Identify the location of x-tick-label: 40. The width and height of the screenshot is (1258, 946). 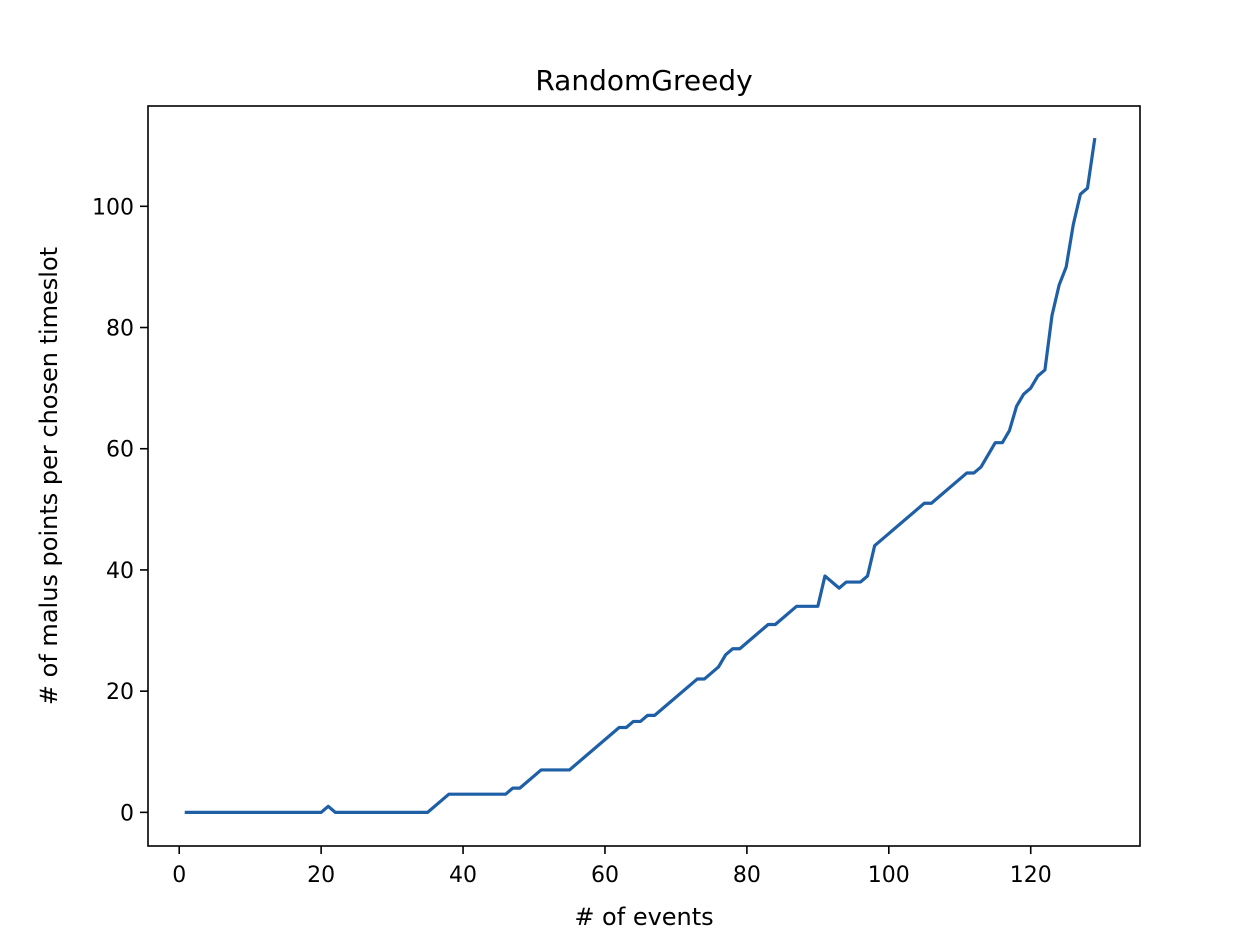
(463, 875).